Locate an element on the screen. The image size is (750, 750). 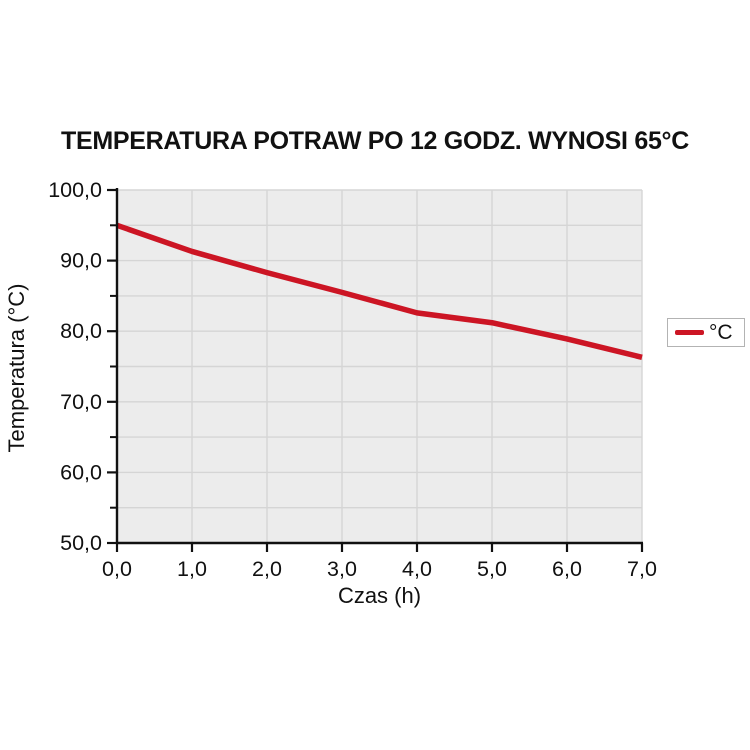
x-tick-label: 6,0 is located at coordinates (567, 569).